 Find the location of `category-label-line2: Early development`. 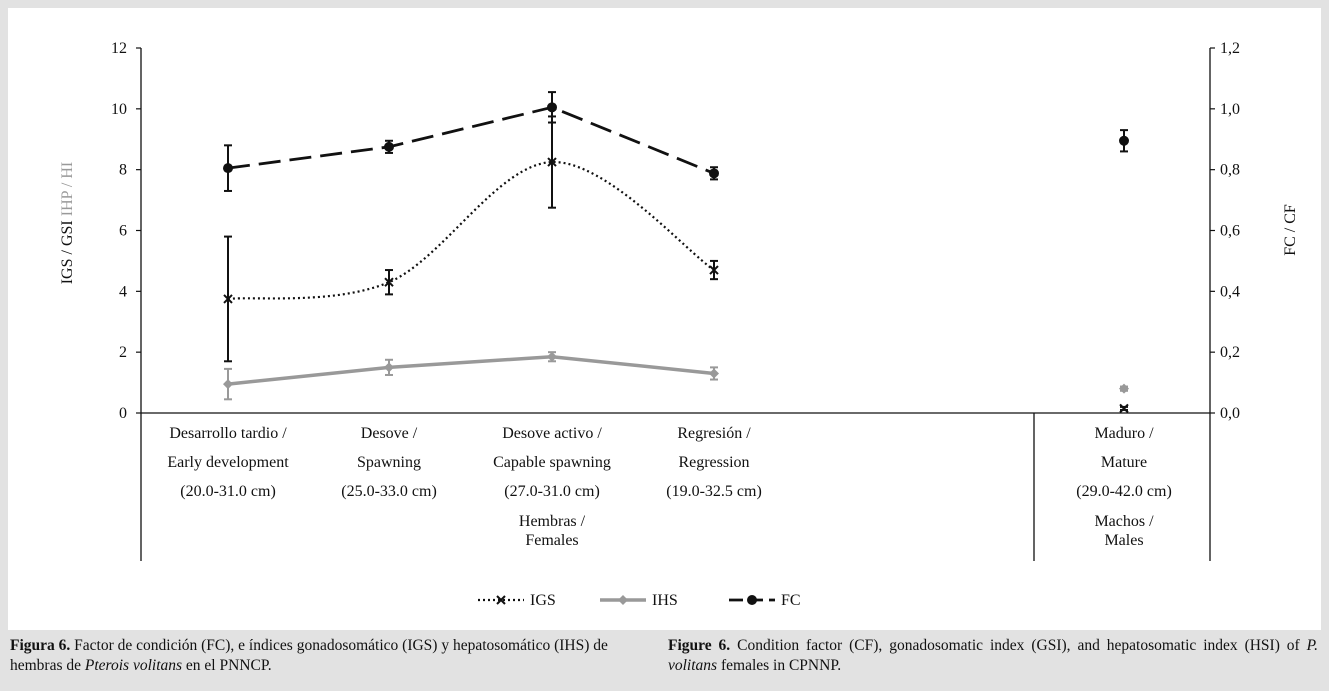

category-label-line2: Early development is located at coordinates (228, 462).